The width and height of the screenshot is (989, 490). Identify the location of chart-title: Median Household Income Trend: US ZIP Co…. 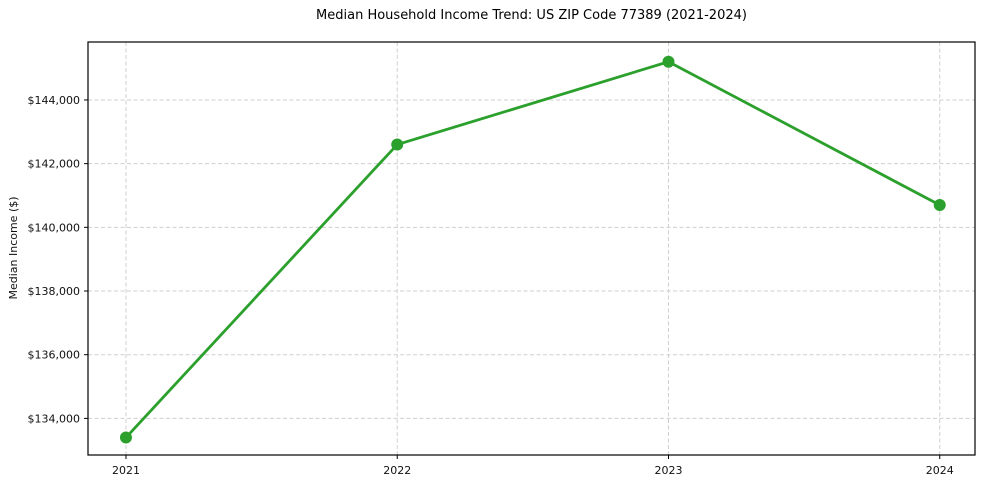
(531, 15).